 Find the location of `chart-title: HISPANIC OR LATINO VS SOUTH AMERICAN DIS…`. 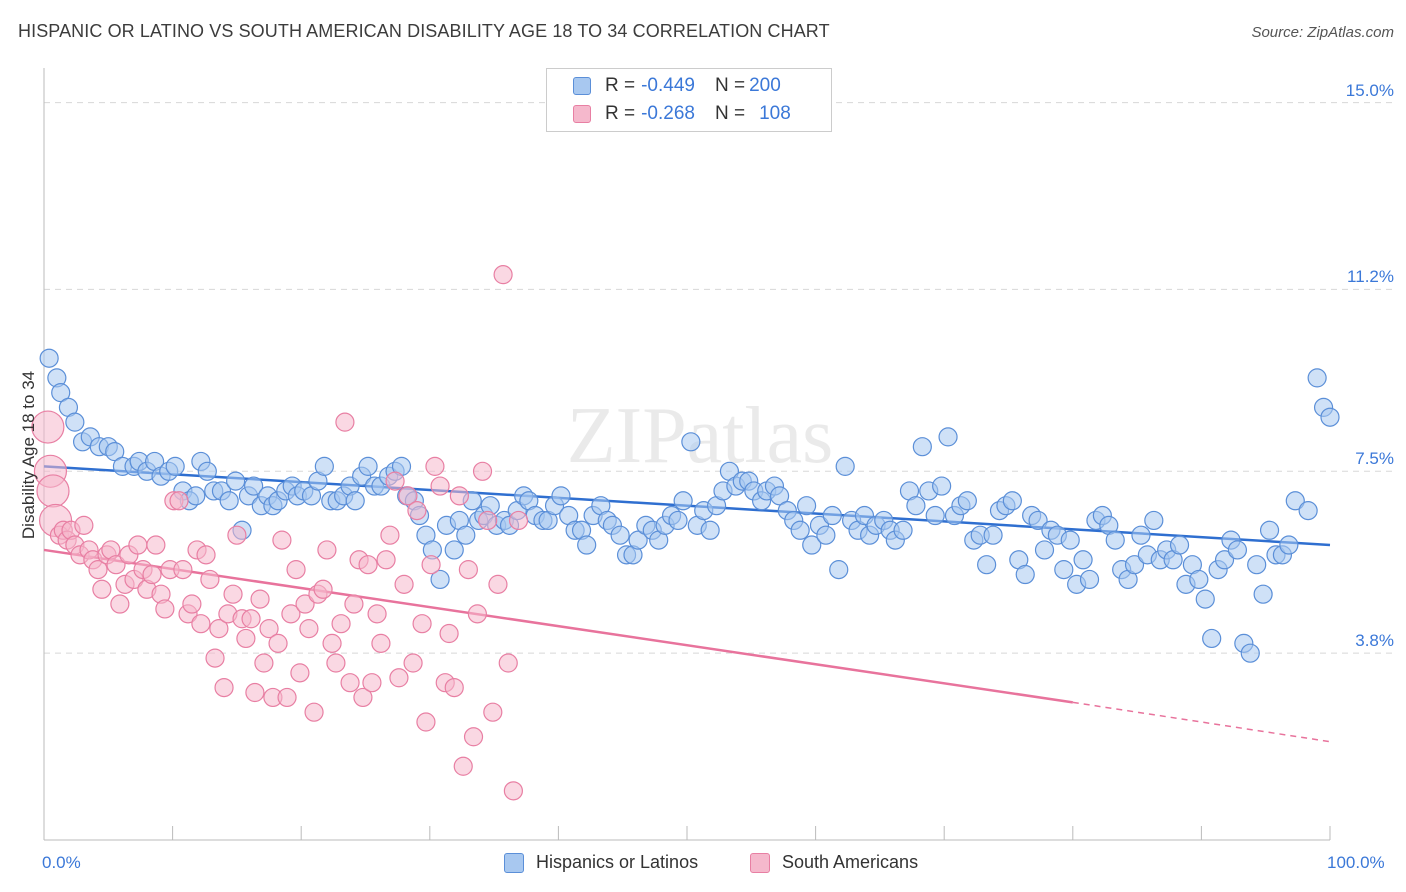

chart-title: HISPANIC OR LATINO VS SOUTH AMERICAN DIS… is located at coordinates (424, 31).